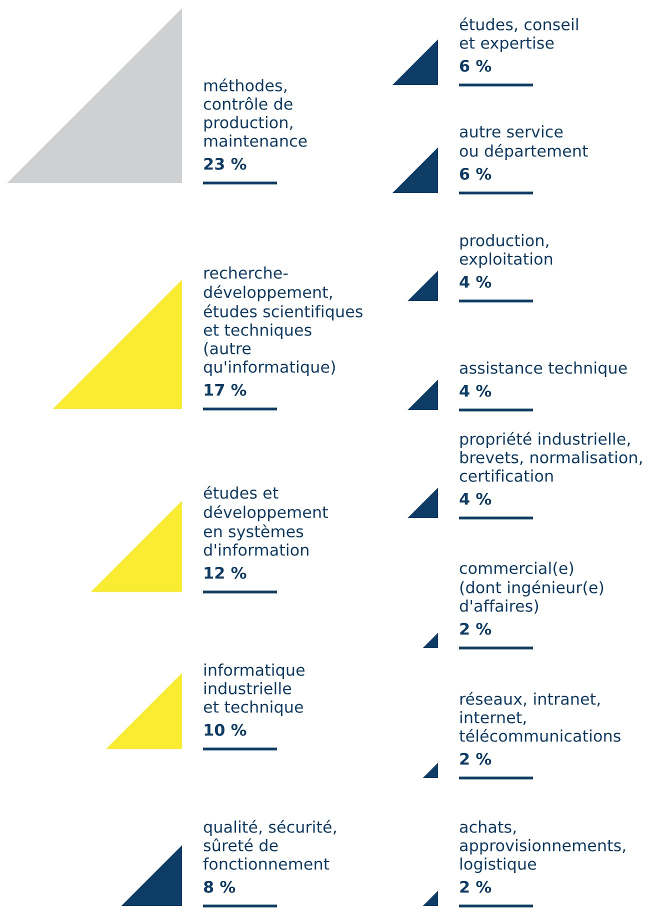 Image resolution: width=646 pixels, height=909 pixels. Describe the element at coordinates (506, 251) in the screenshot. I see `category-label: production, exploitation` at that location.